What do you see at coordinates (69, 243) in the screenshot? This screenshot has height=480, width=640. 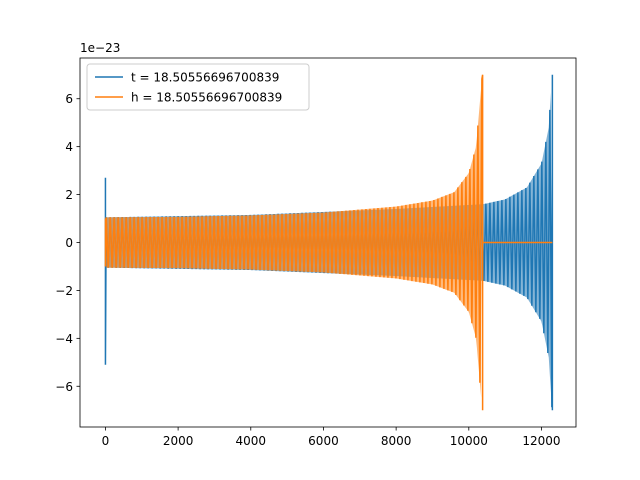 I see `y-tick-label: 0` at bounding box center [69, 243].